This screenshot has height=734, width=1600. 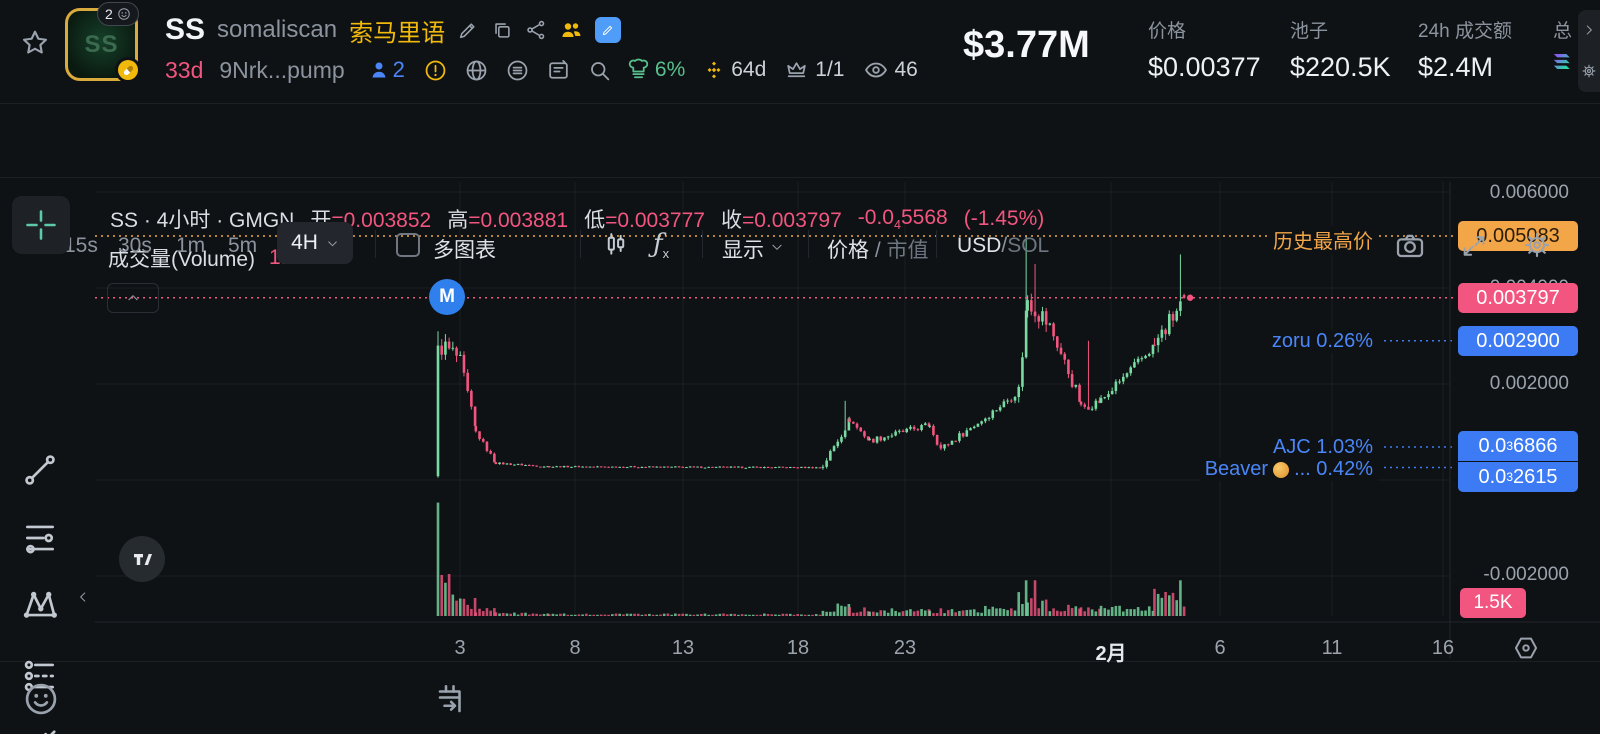 What do you see at coordinates (1309, 31) in the screenshot?
I see `stat-label: 池子` at bounding box center [1309, 31].